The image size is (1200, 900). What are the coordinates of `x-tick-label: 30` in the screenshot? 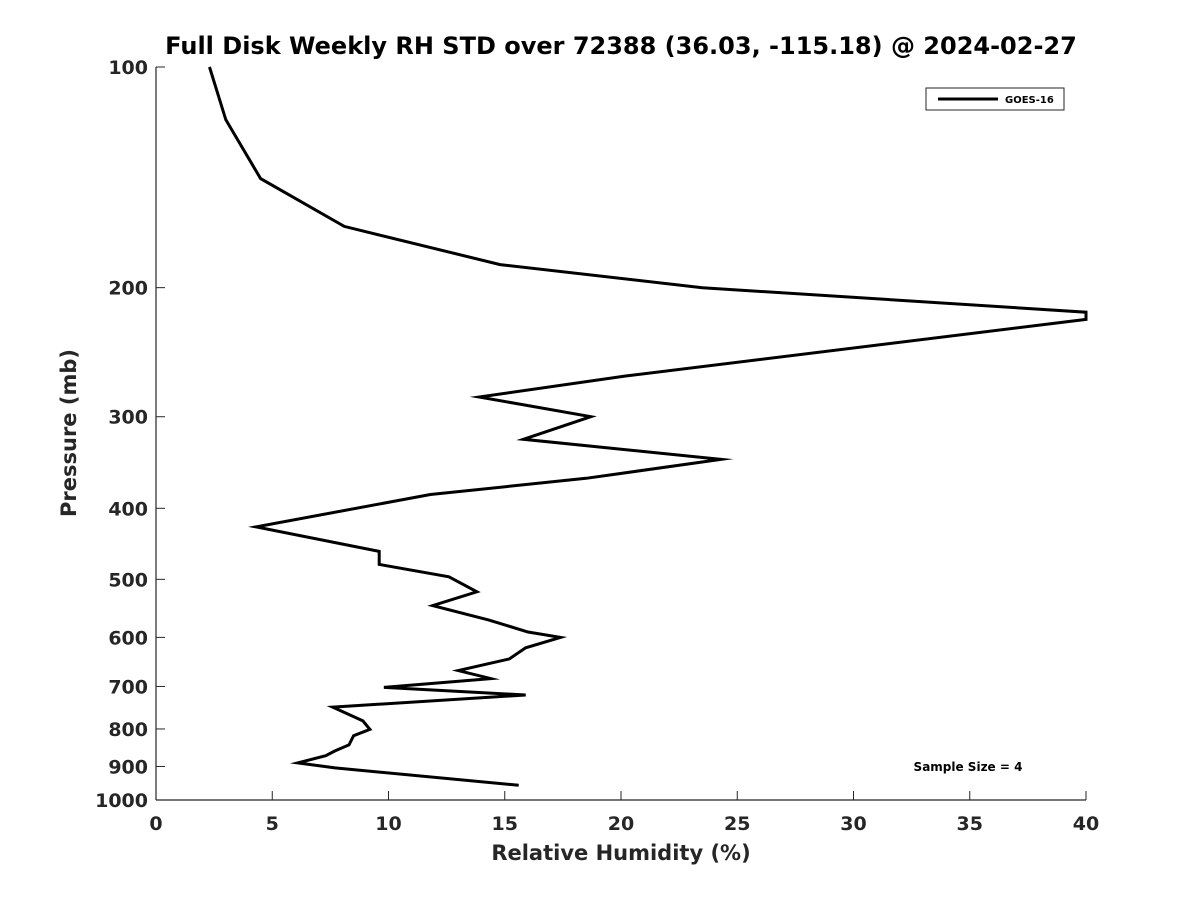 It's located at (853, 824).